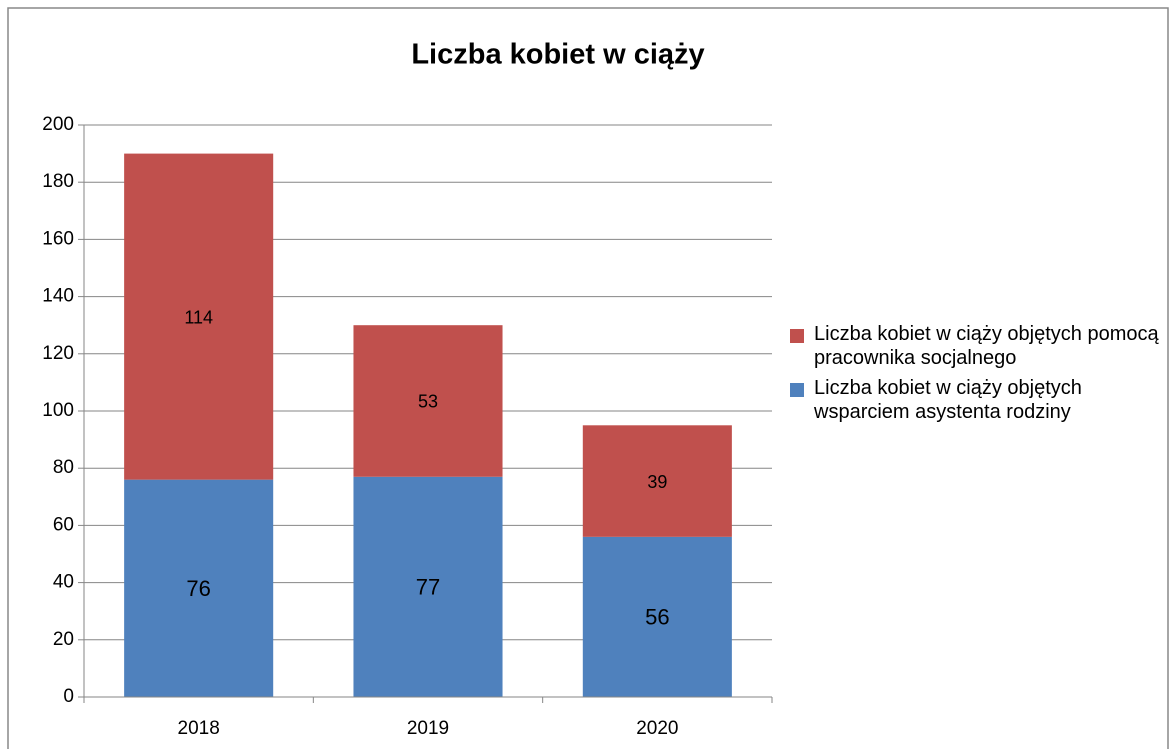 The height and width of the screenshot is (749, 1170). I want to click on chart-title: Liczba kobiet w ciąży, so click(557, 55).